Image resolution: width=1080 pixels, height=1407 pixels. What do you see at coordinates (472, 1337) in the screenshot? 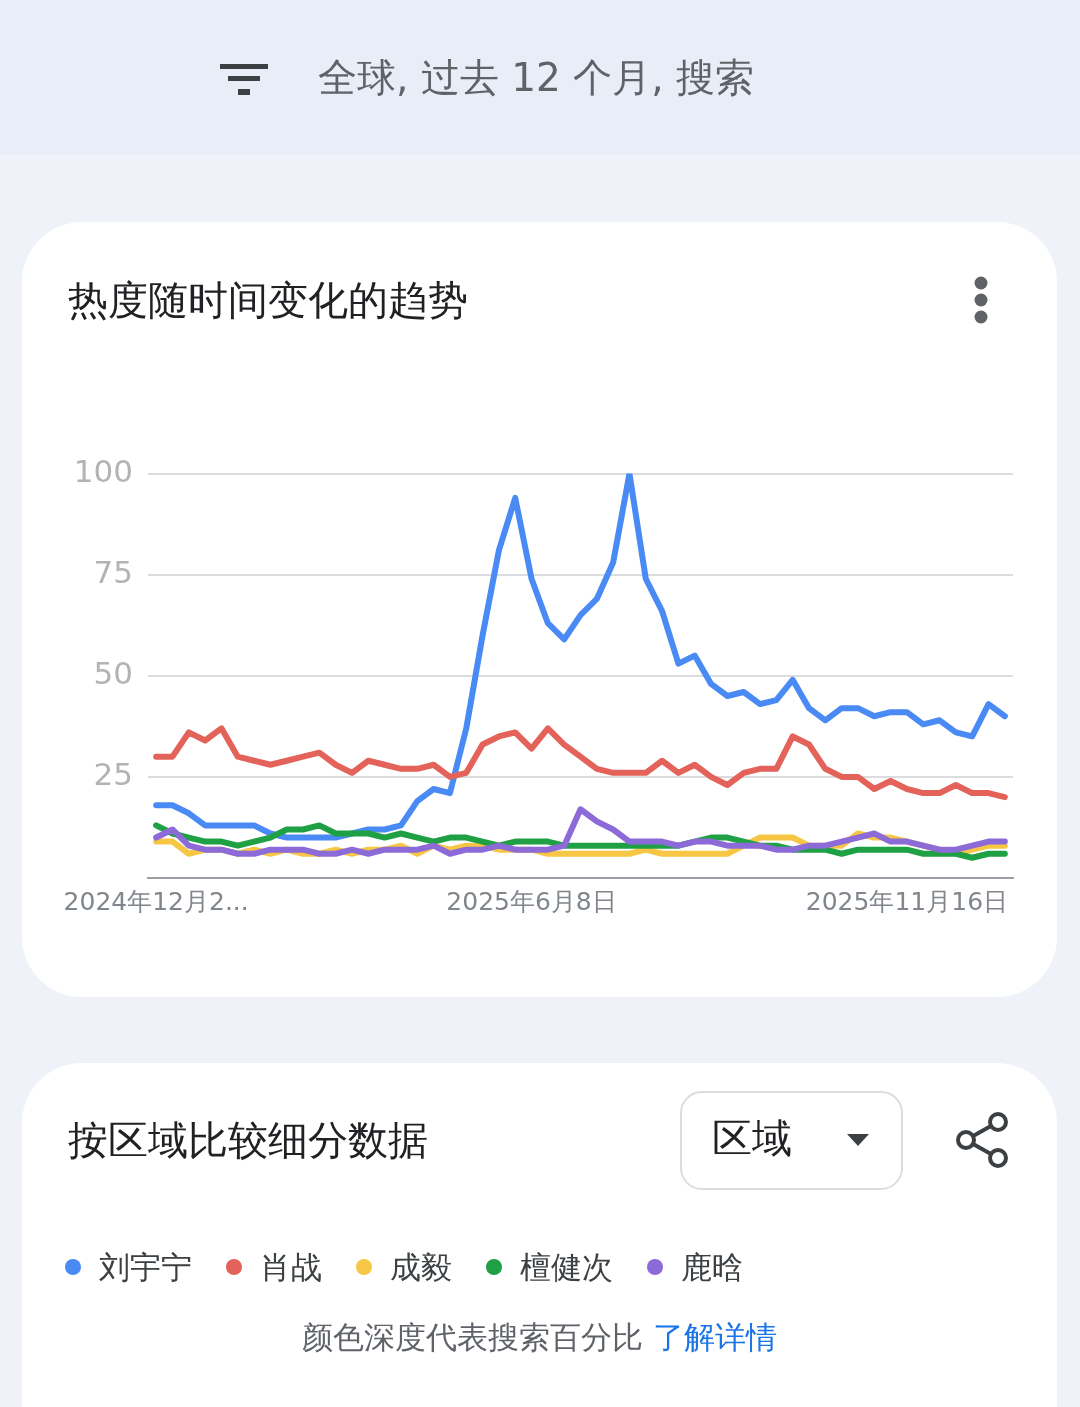
I see `text: 颜色深度代表搜索百分比` at bounding box center [472, 1337].